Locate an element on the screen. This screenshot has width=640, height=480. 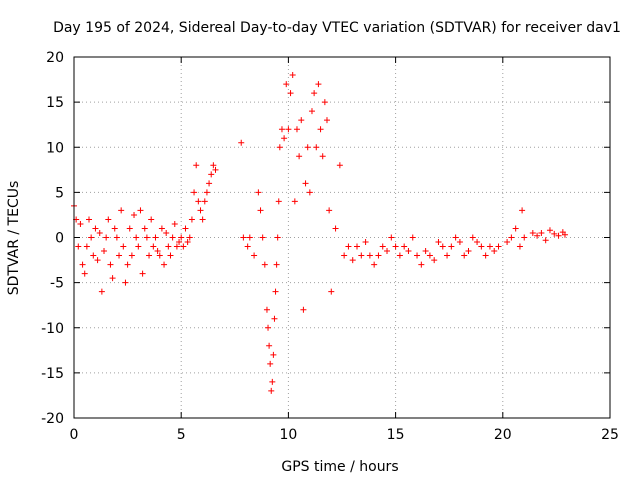
y-tick-label: 10 is located at coordinates (55, 148).